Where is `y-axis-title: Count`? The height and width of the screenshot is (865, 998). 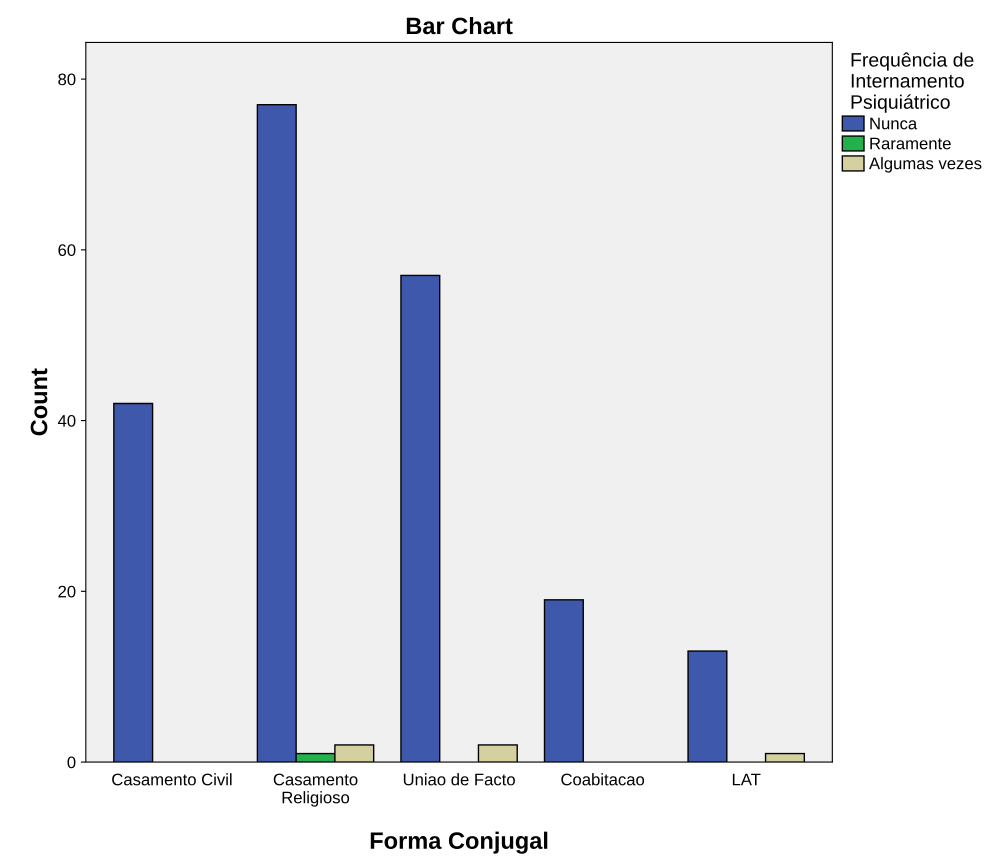 y-axis-title: Count is located at coordinates (39, 402).